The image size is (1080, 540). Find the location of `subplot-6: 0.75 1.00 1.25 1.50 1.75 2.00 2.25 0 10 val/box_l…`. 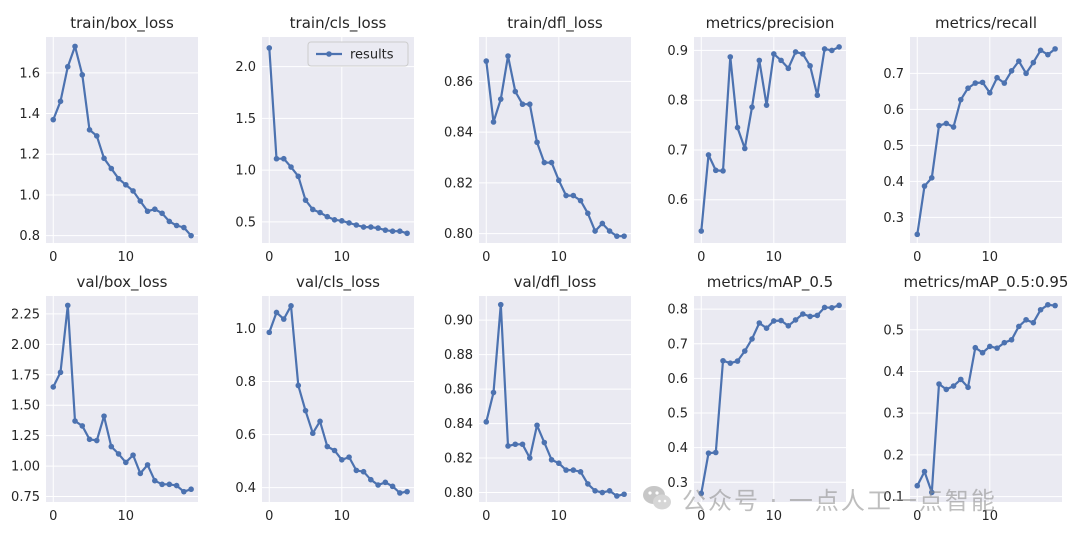

subplot-6: 0.75 1.00 1.25 1.50 1.75 2.00 2.25 0 10 val/box_l… is located at coordinates (104, 398).